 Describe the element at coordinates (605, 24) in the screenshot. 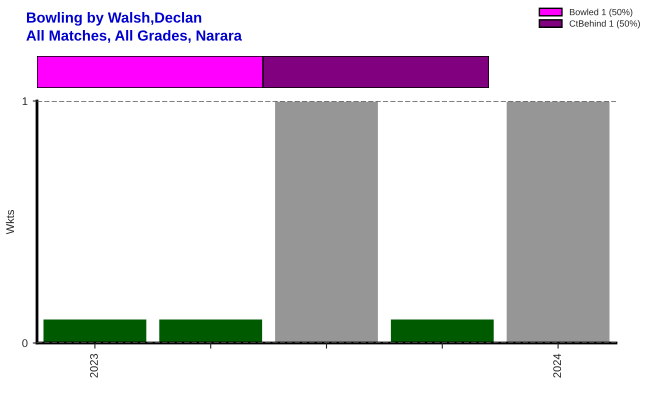

I see `legend-label: CtBehind 1 (50%)` at that location.